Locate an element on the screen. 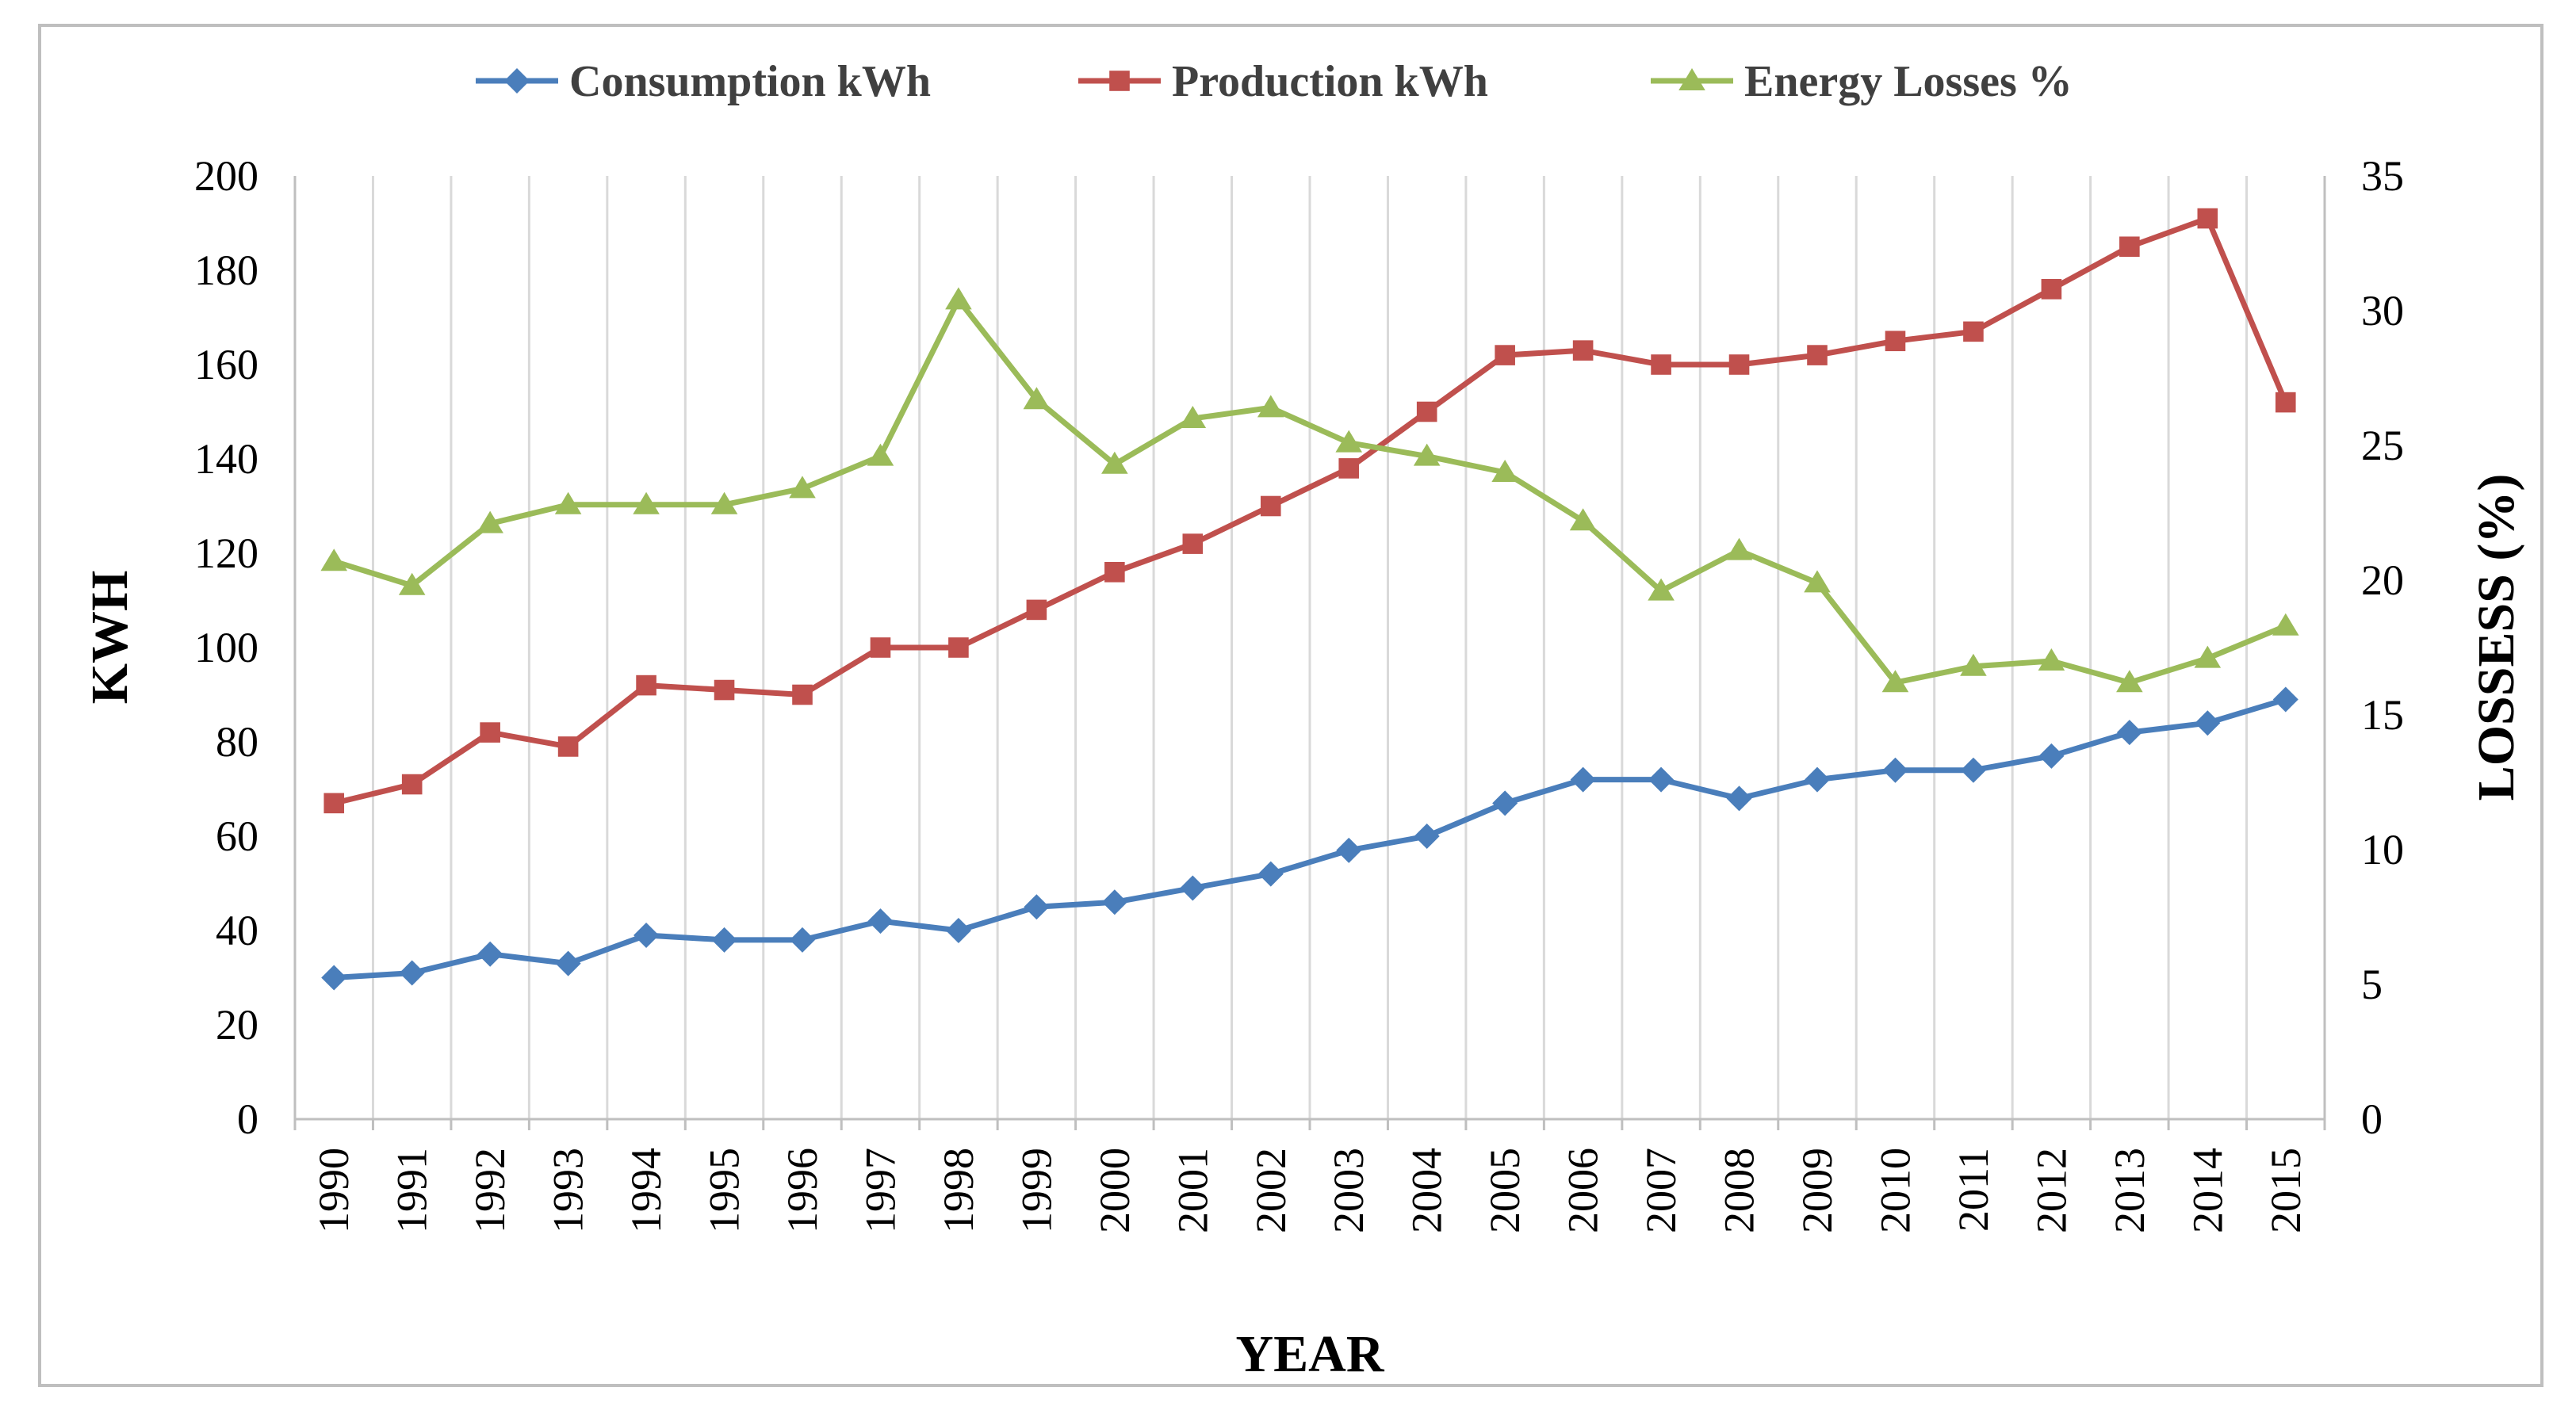 This screenshot has width=2576, height=1414. x-tick-label: 2009 is located at coordinates (1817, 1190).